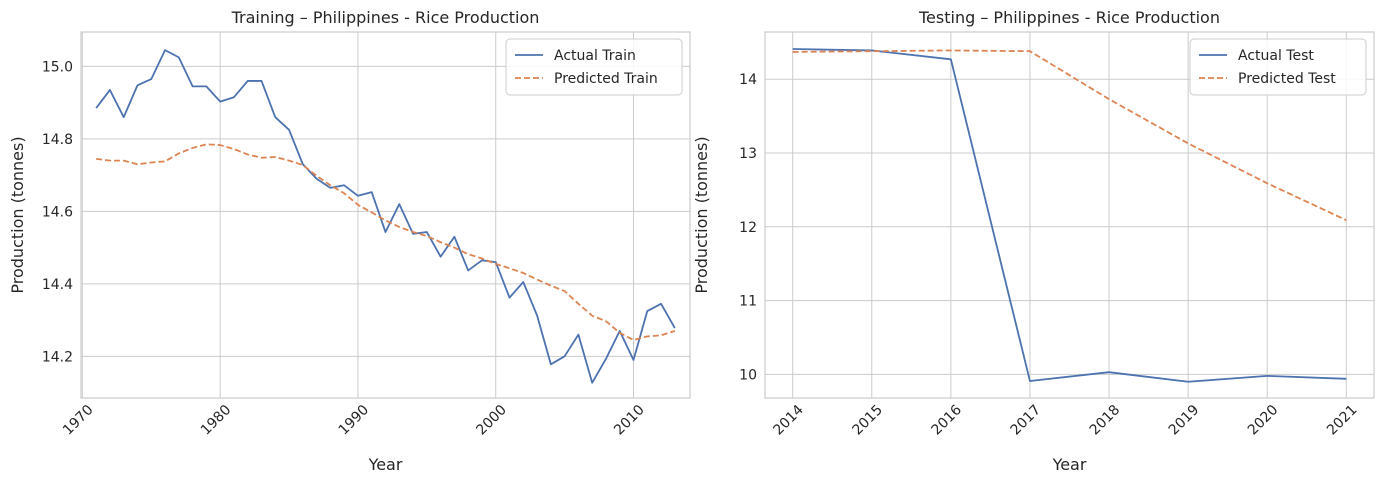  Describe the element at coordinates (748, 375) in the screenshot. I see `y-tick-label: 10` at that location.